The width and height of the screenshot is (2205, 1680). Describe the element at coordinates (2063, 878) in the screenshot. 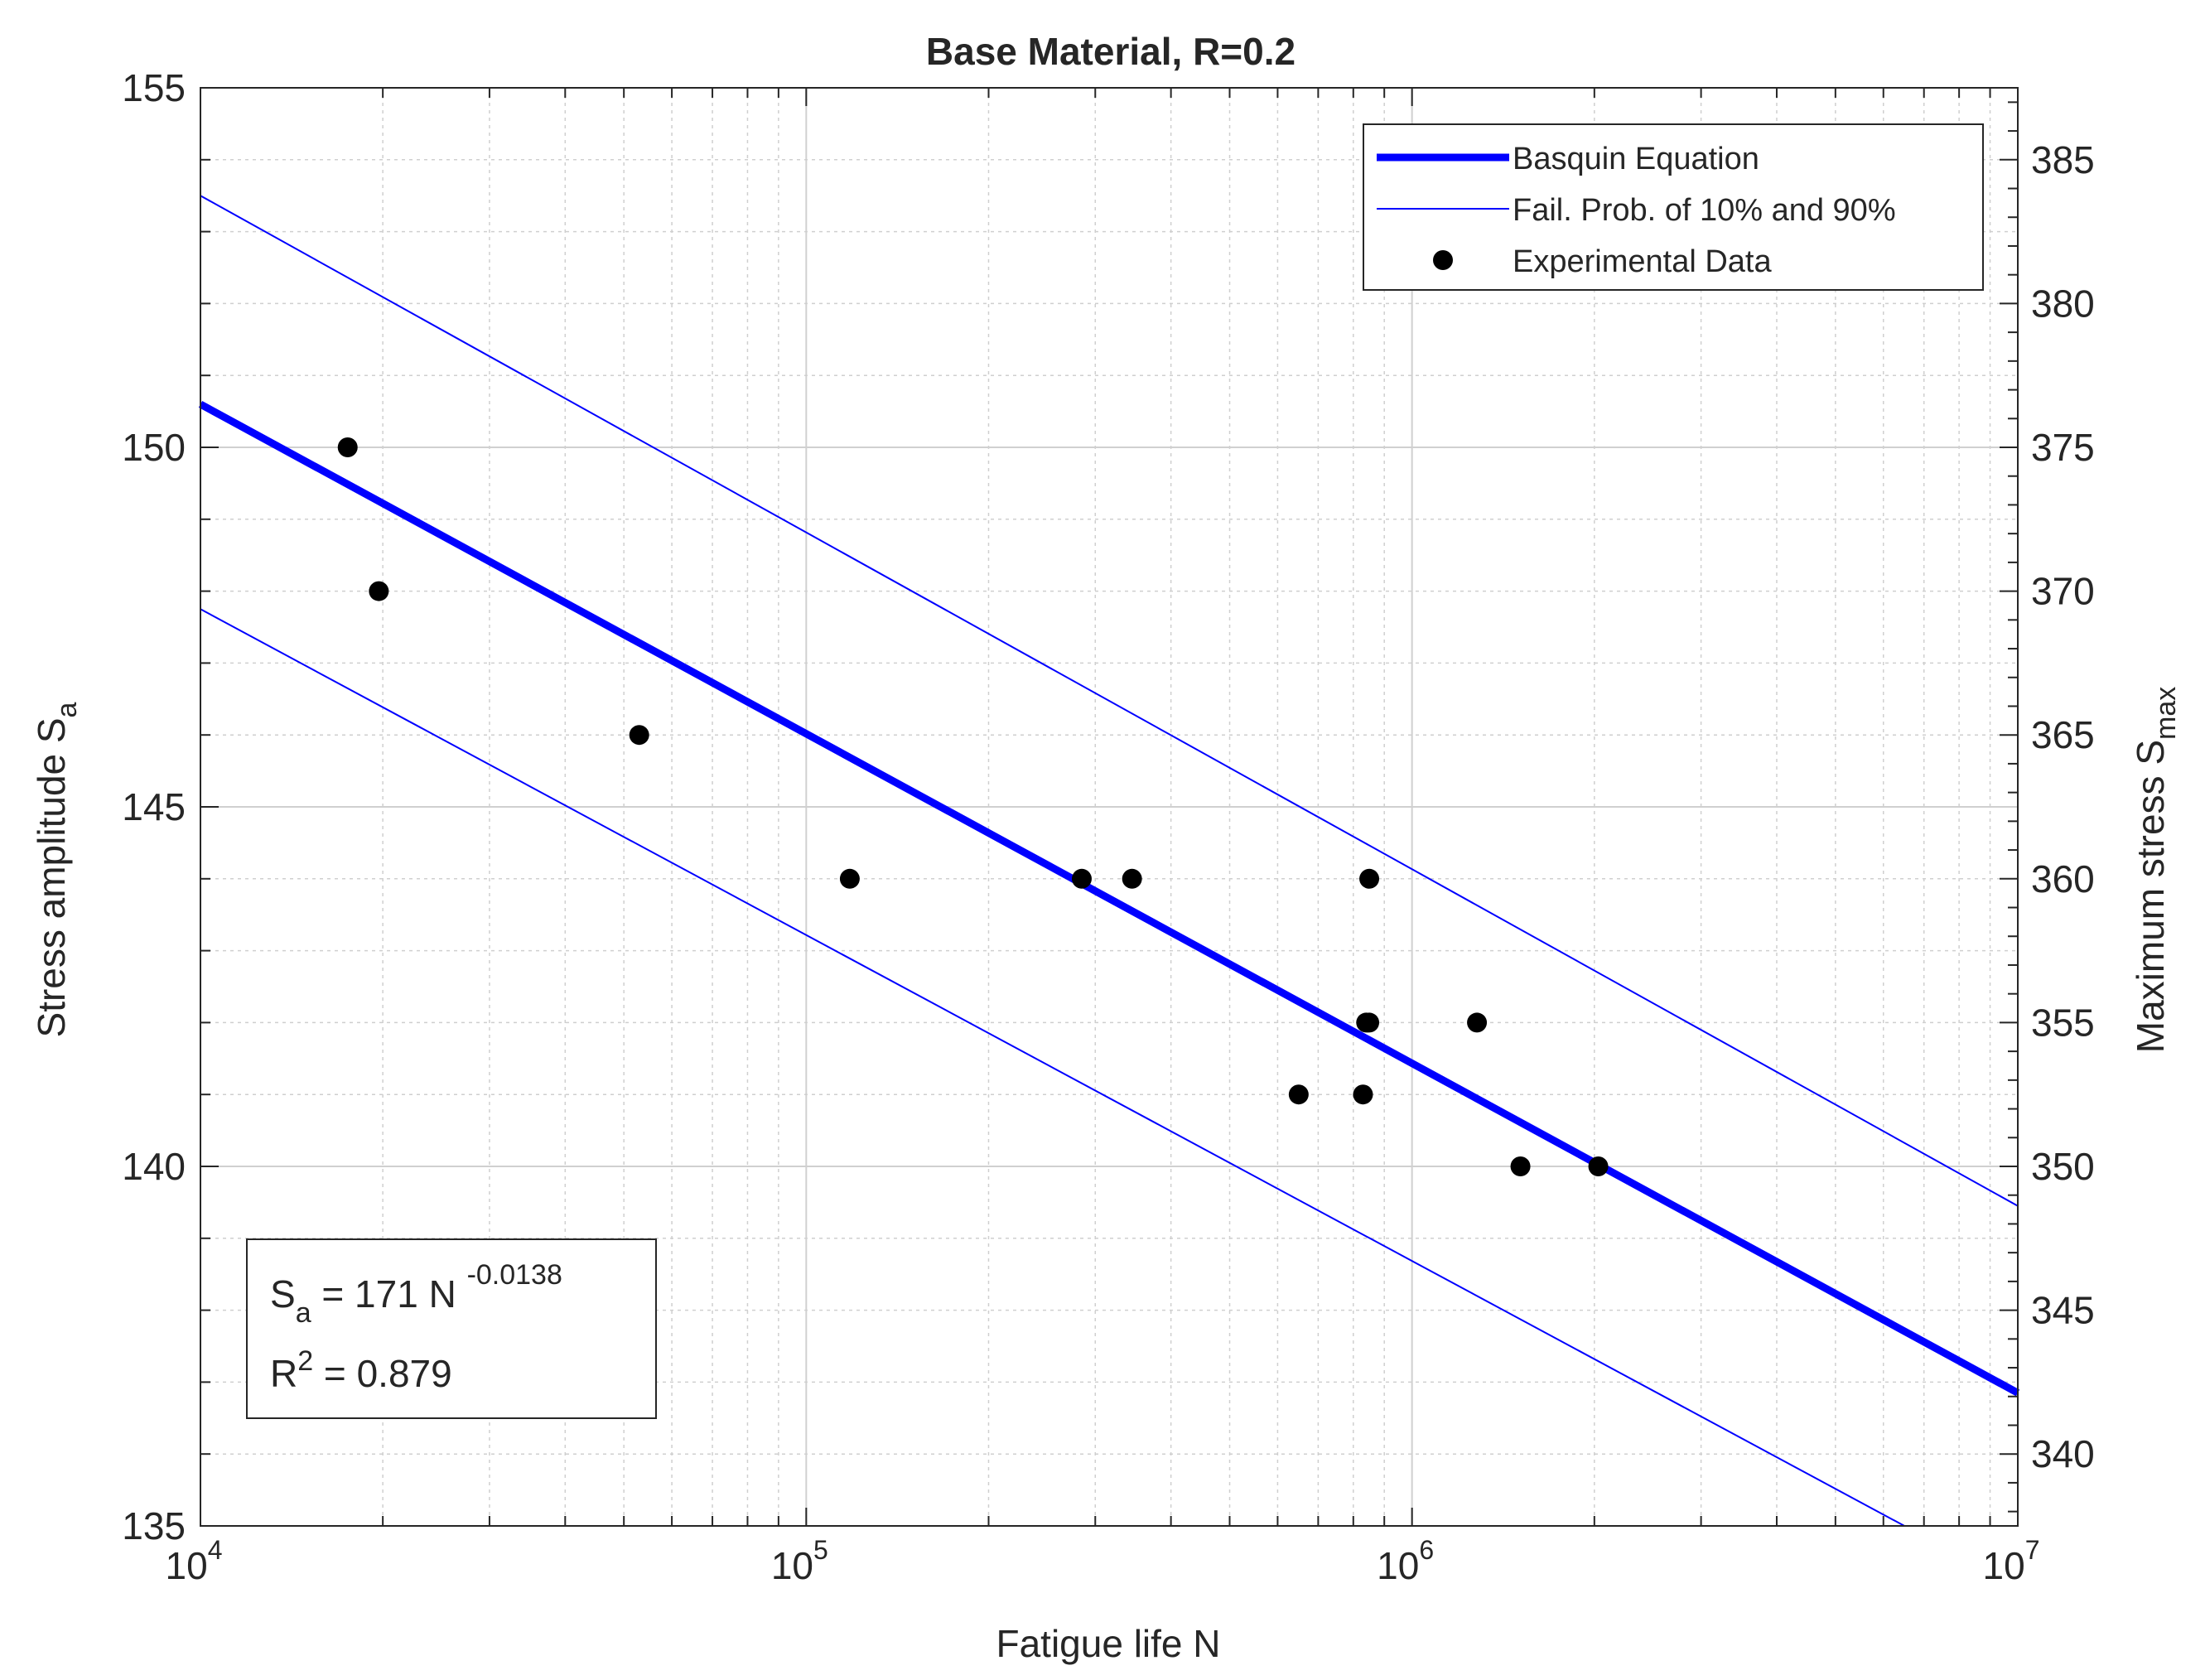

I see `y2-tick-label: 360` at that location.